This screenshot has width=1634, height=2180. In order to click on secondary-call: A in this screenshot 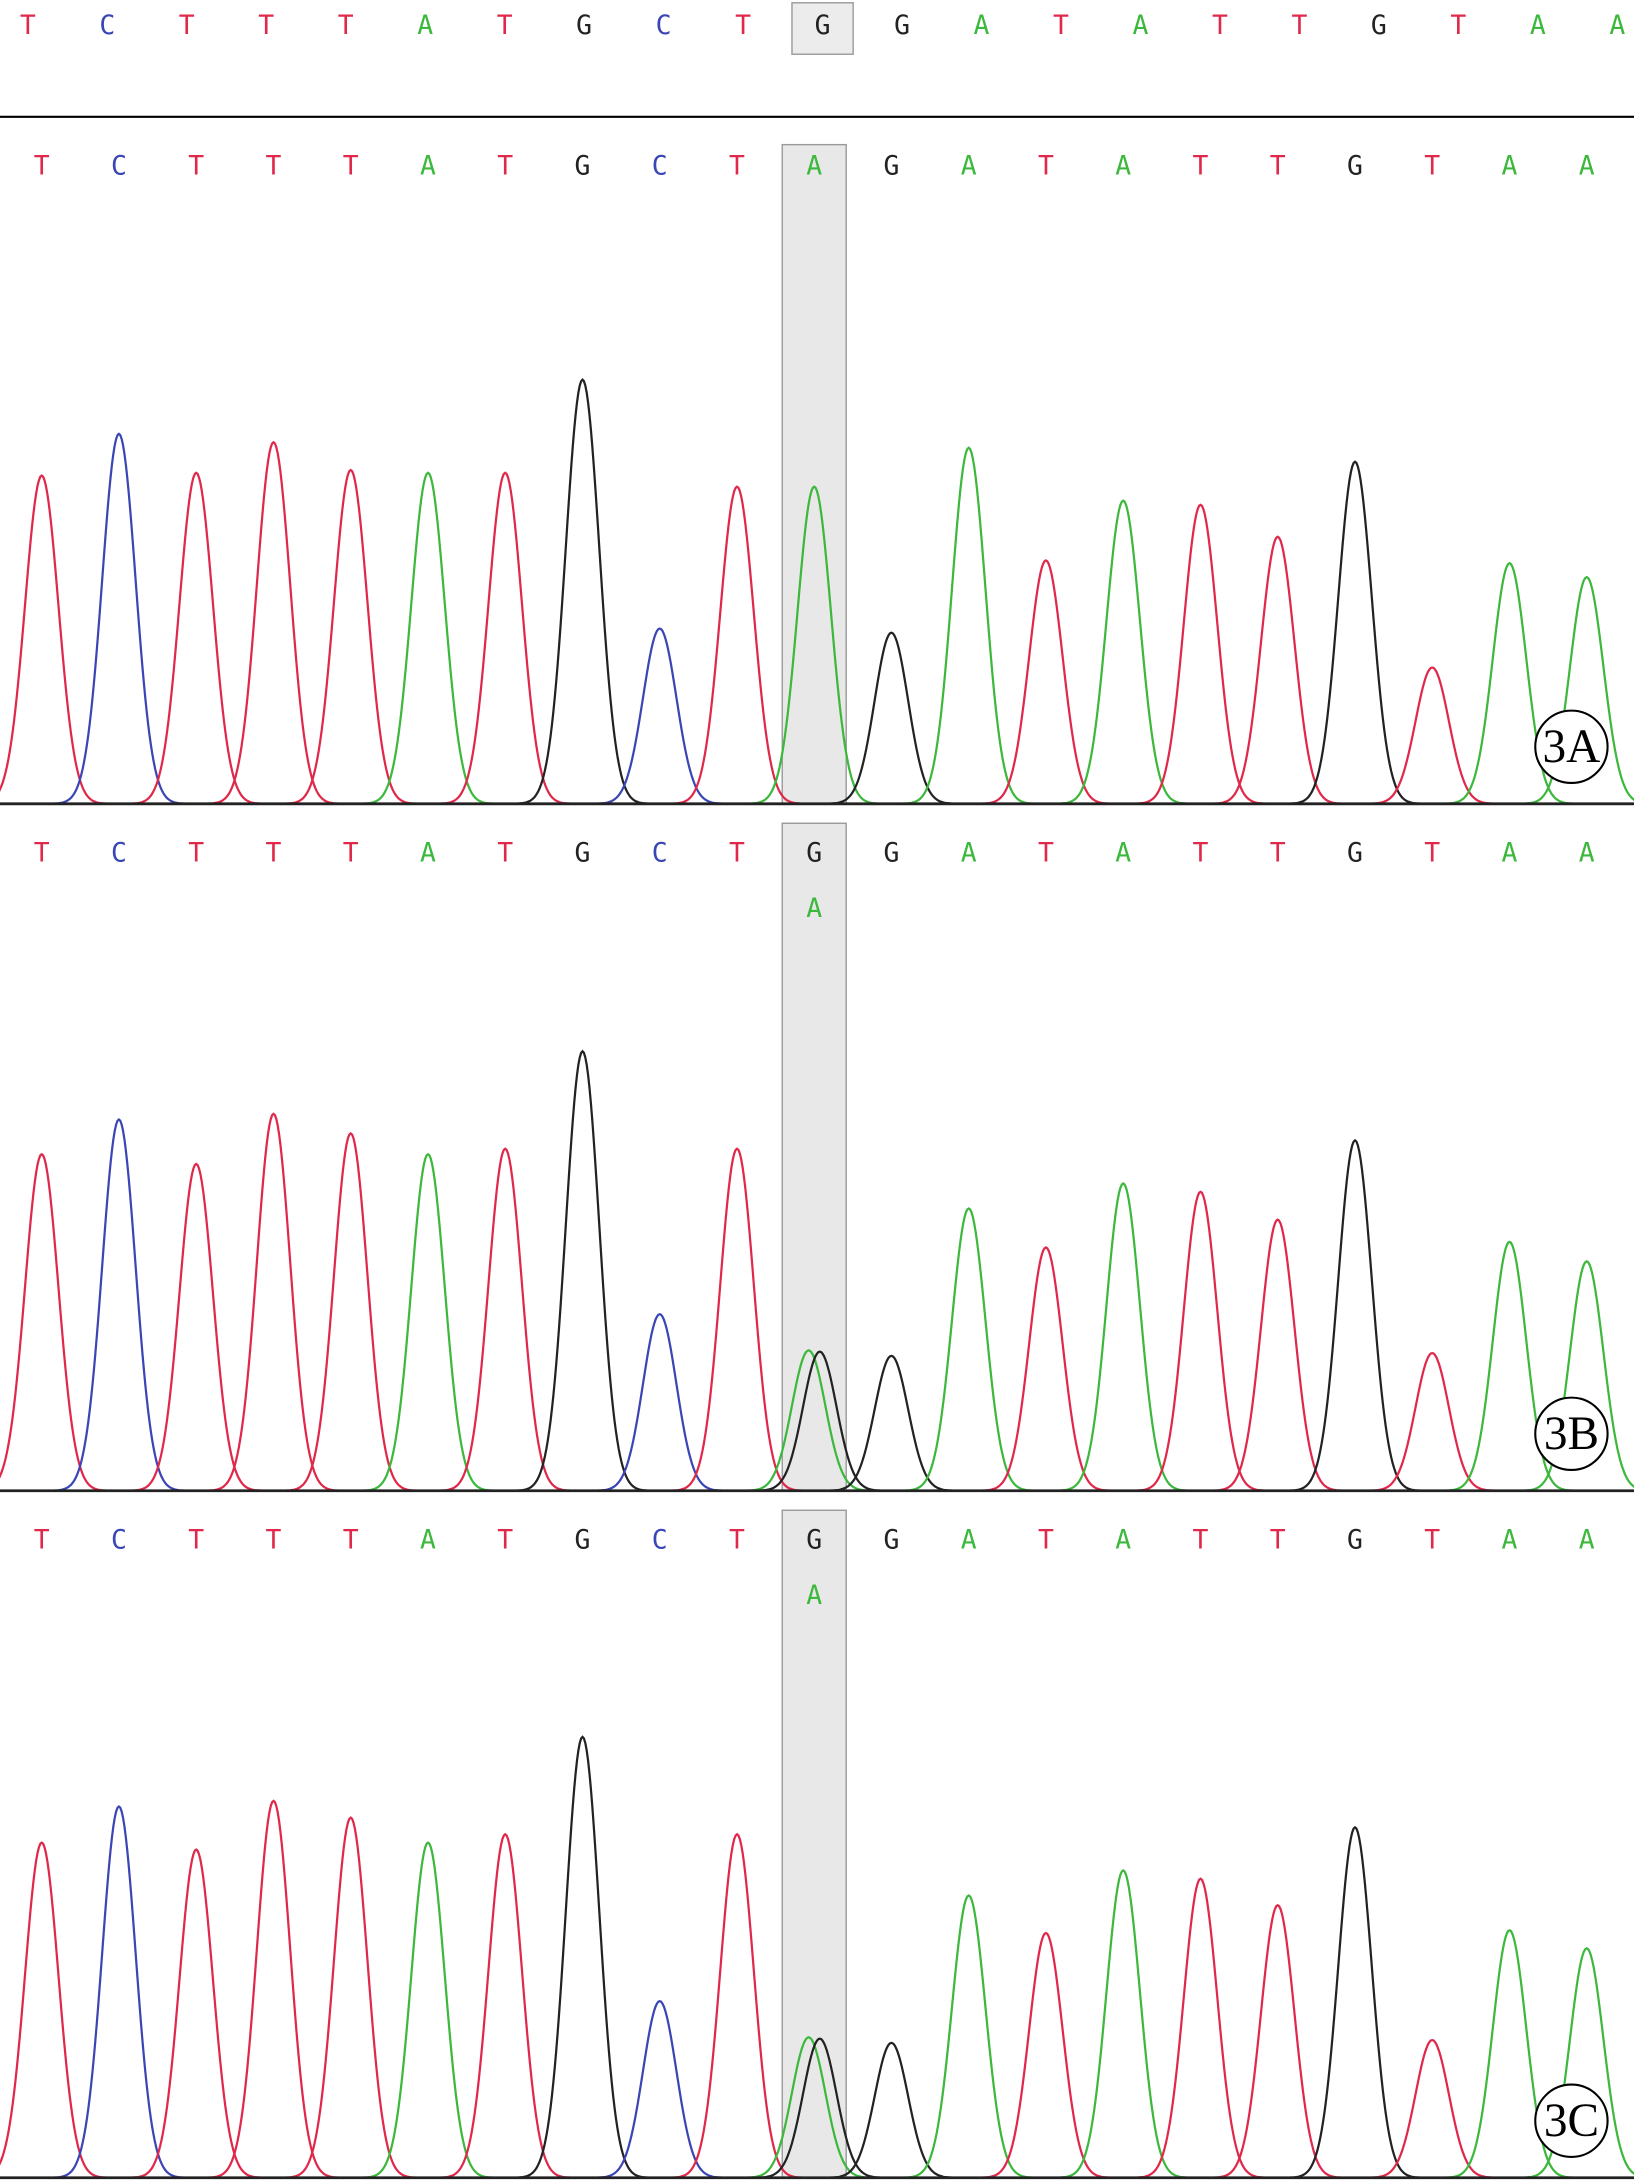, I will do `click(814, 1595)`.